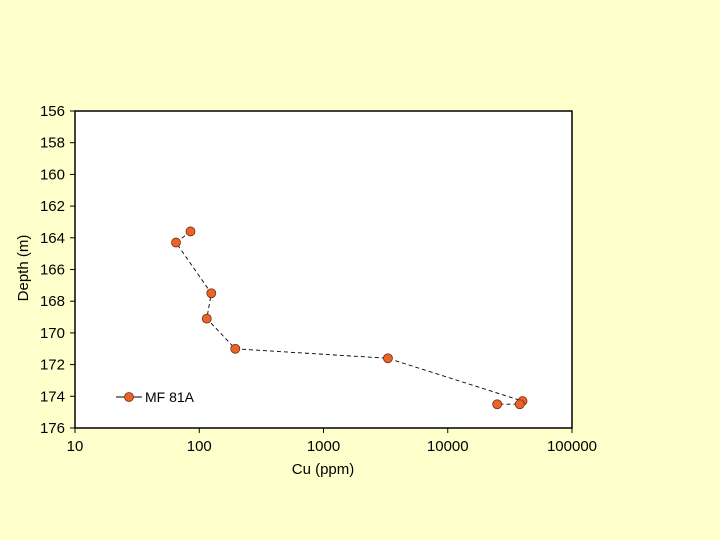  Describe the element at coordinates (52, 365) in the screenshot. I see `y-tick-label: 172` at that location.